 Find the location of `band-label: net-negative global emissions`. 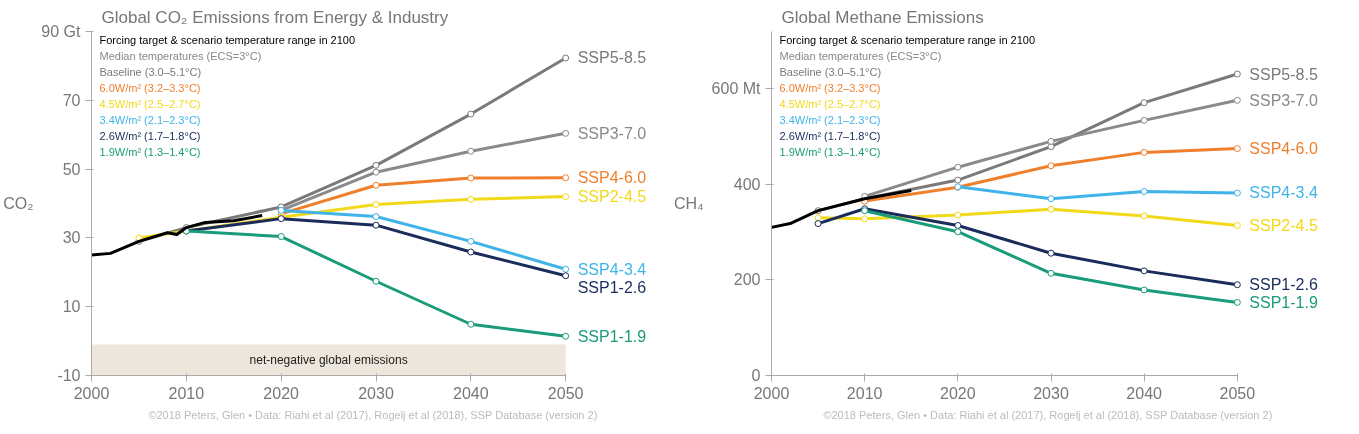

band-label: net-negative global emissions is located at coordinates (328, 360).